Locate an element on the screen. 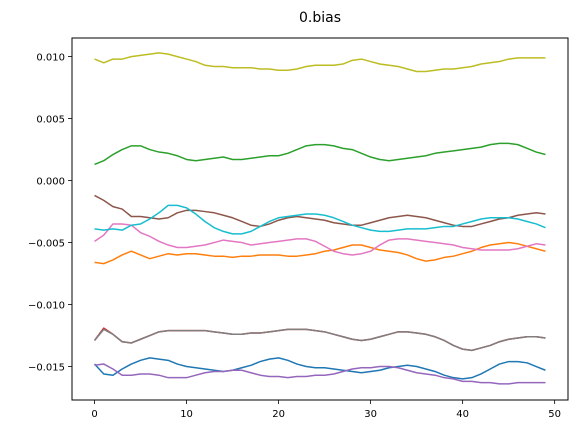 This screenshot has height=440, width=576. y-axis: −0.015 −0.010 −0.005 0.000 0.005 0.010 is located at coordinates (50, 213).